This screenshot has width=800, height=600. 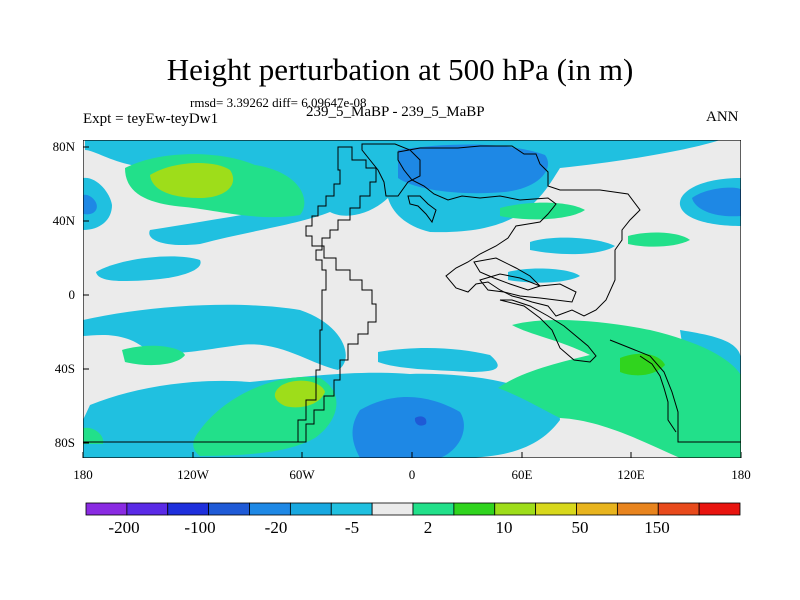 I want to click on season-label: ANN, so click(x=722, y=117).